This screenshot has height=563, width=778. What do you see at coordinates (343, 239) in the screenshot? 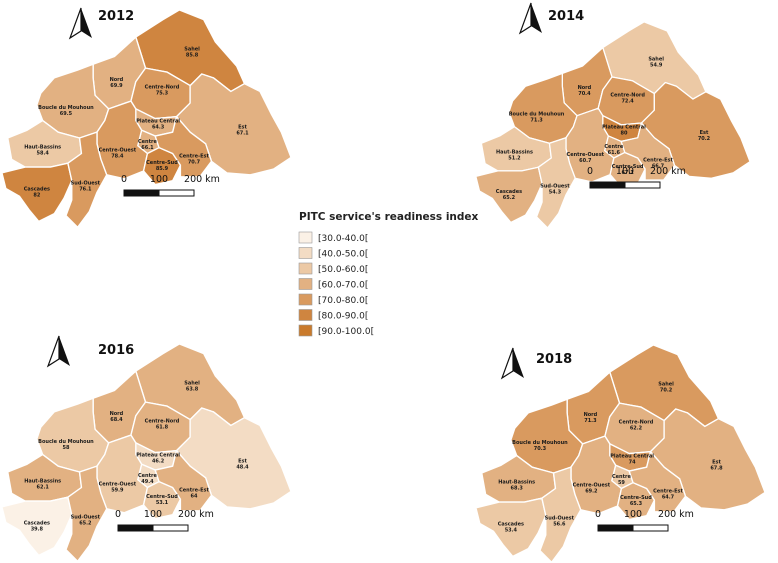
I see `legend-label: [30.0-40.0[` at bounding box center [343, 239].